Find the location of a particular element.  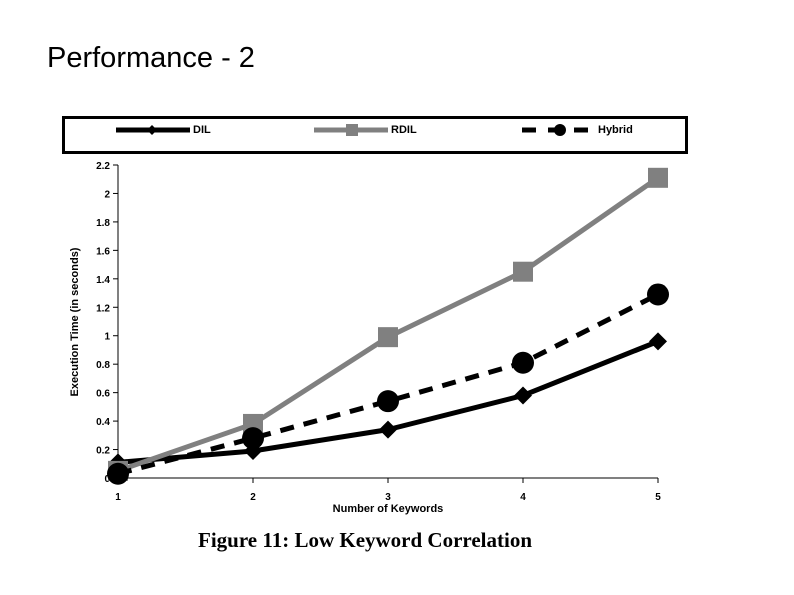

legend-marker-dil is located at coordinates (152, 130).